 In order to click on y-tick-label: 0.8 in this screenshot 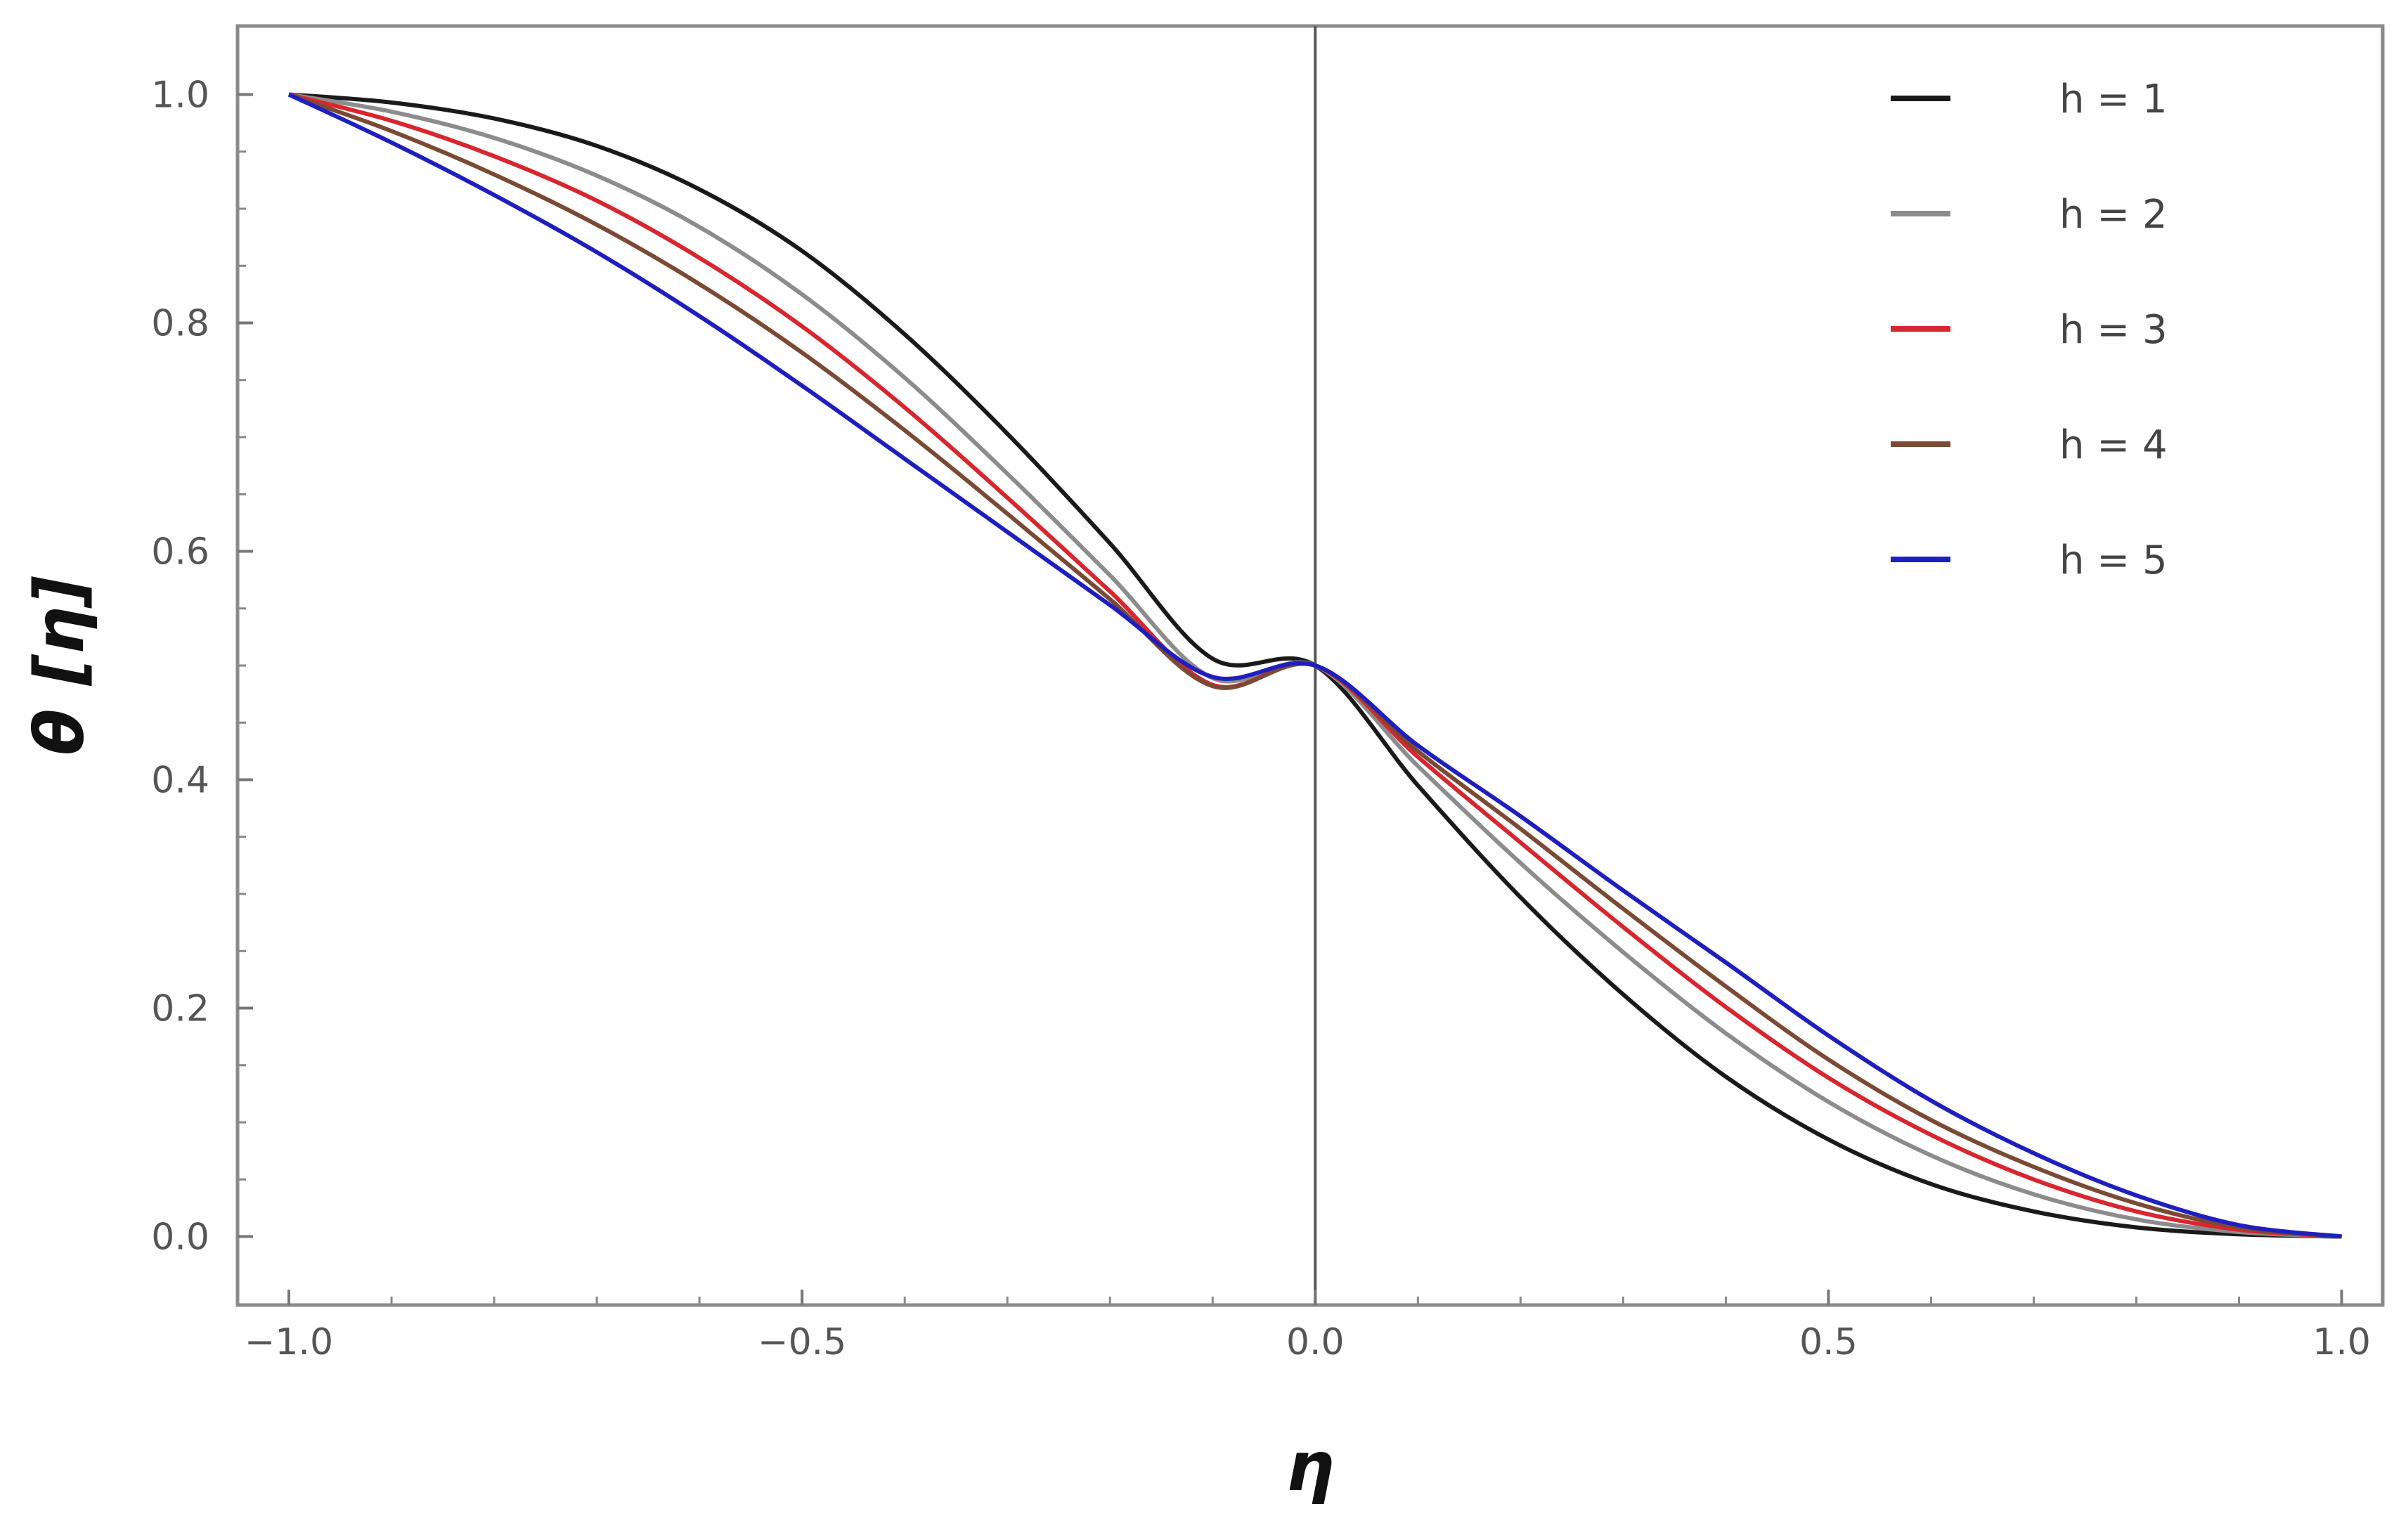, I will do `click(180, 324)`.